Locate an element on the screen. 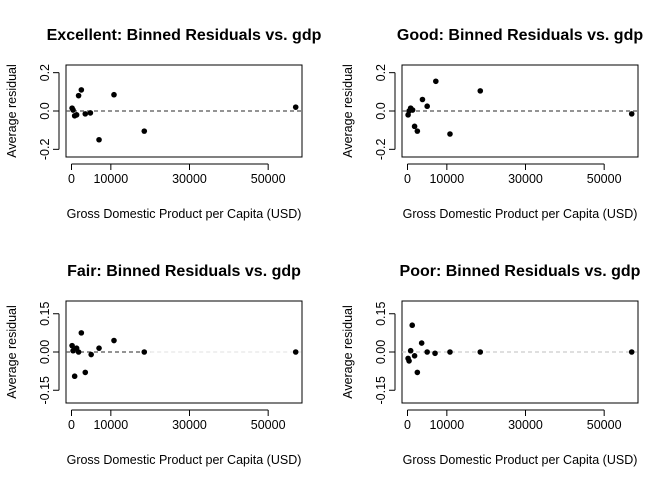 This screenshot has height=480, width=672. chart-title: Fair: Binned Residuals vs. gdp is located at coordinates (184, 271).